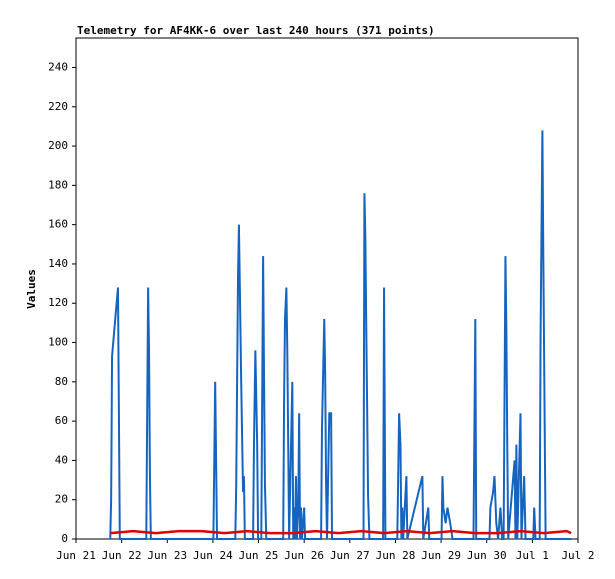  I want to click on y-axis-label: Values, so click(31, 289).